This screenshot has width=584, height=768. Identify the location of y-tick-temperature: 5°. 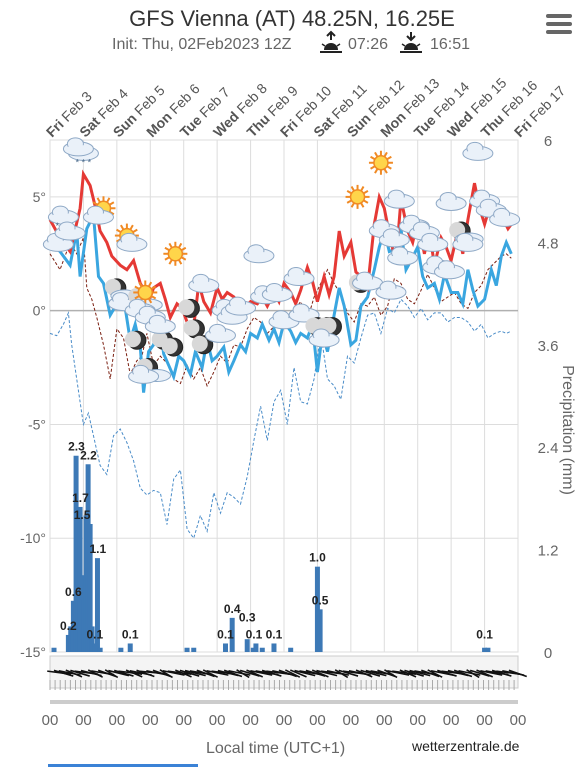
(39, 197).